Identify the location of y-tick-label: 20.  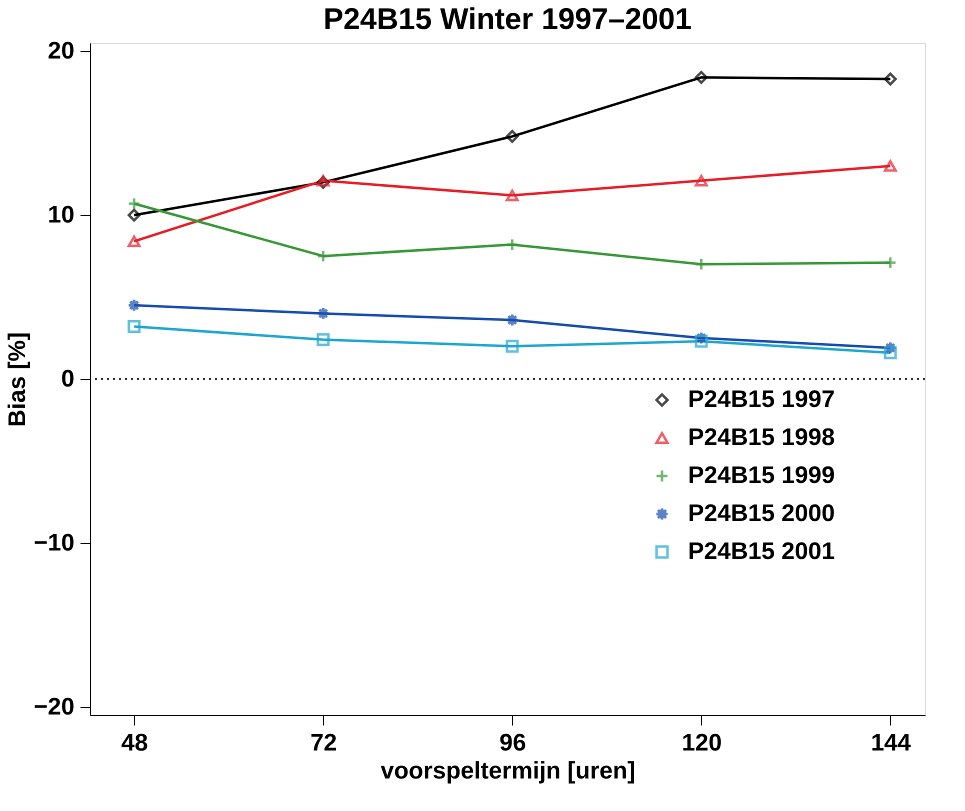
(61, 51).